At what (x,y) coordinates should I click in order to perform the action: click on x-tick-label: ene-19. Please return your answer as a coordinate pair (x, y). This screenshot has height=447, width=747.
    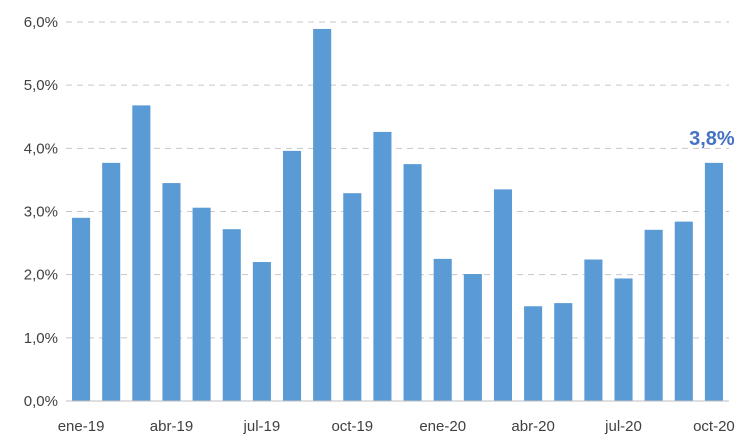
    Looking at the image, I should click on (81, 426).